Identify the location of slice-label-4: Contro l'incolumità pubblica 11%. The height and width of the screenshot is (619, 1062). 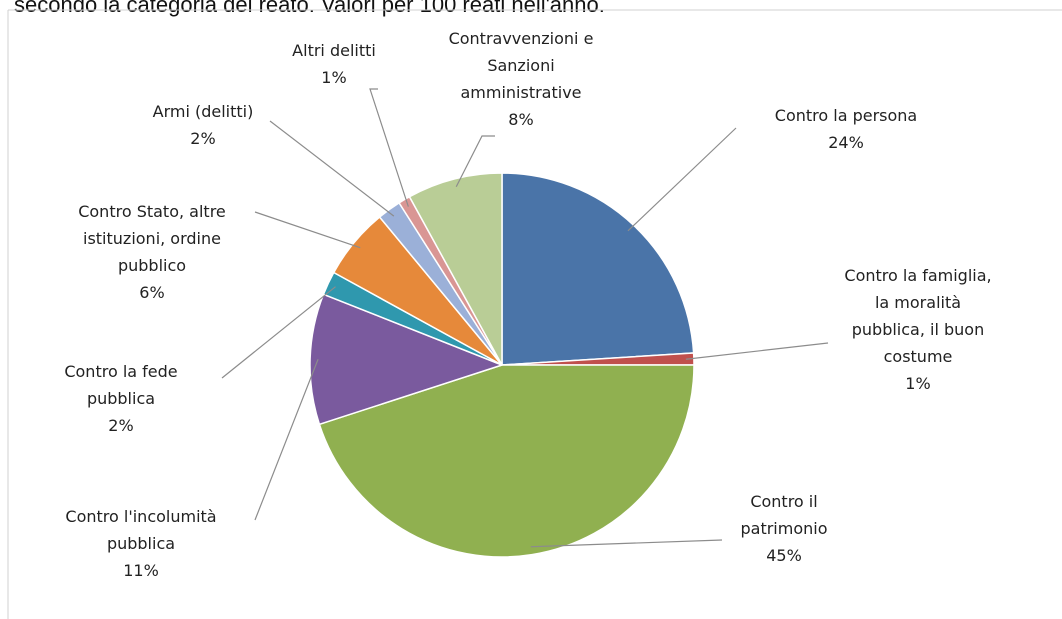
(140, 543).